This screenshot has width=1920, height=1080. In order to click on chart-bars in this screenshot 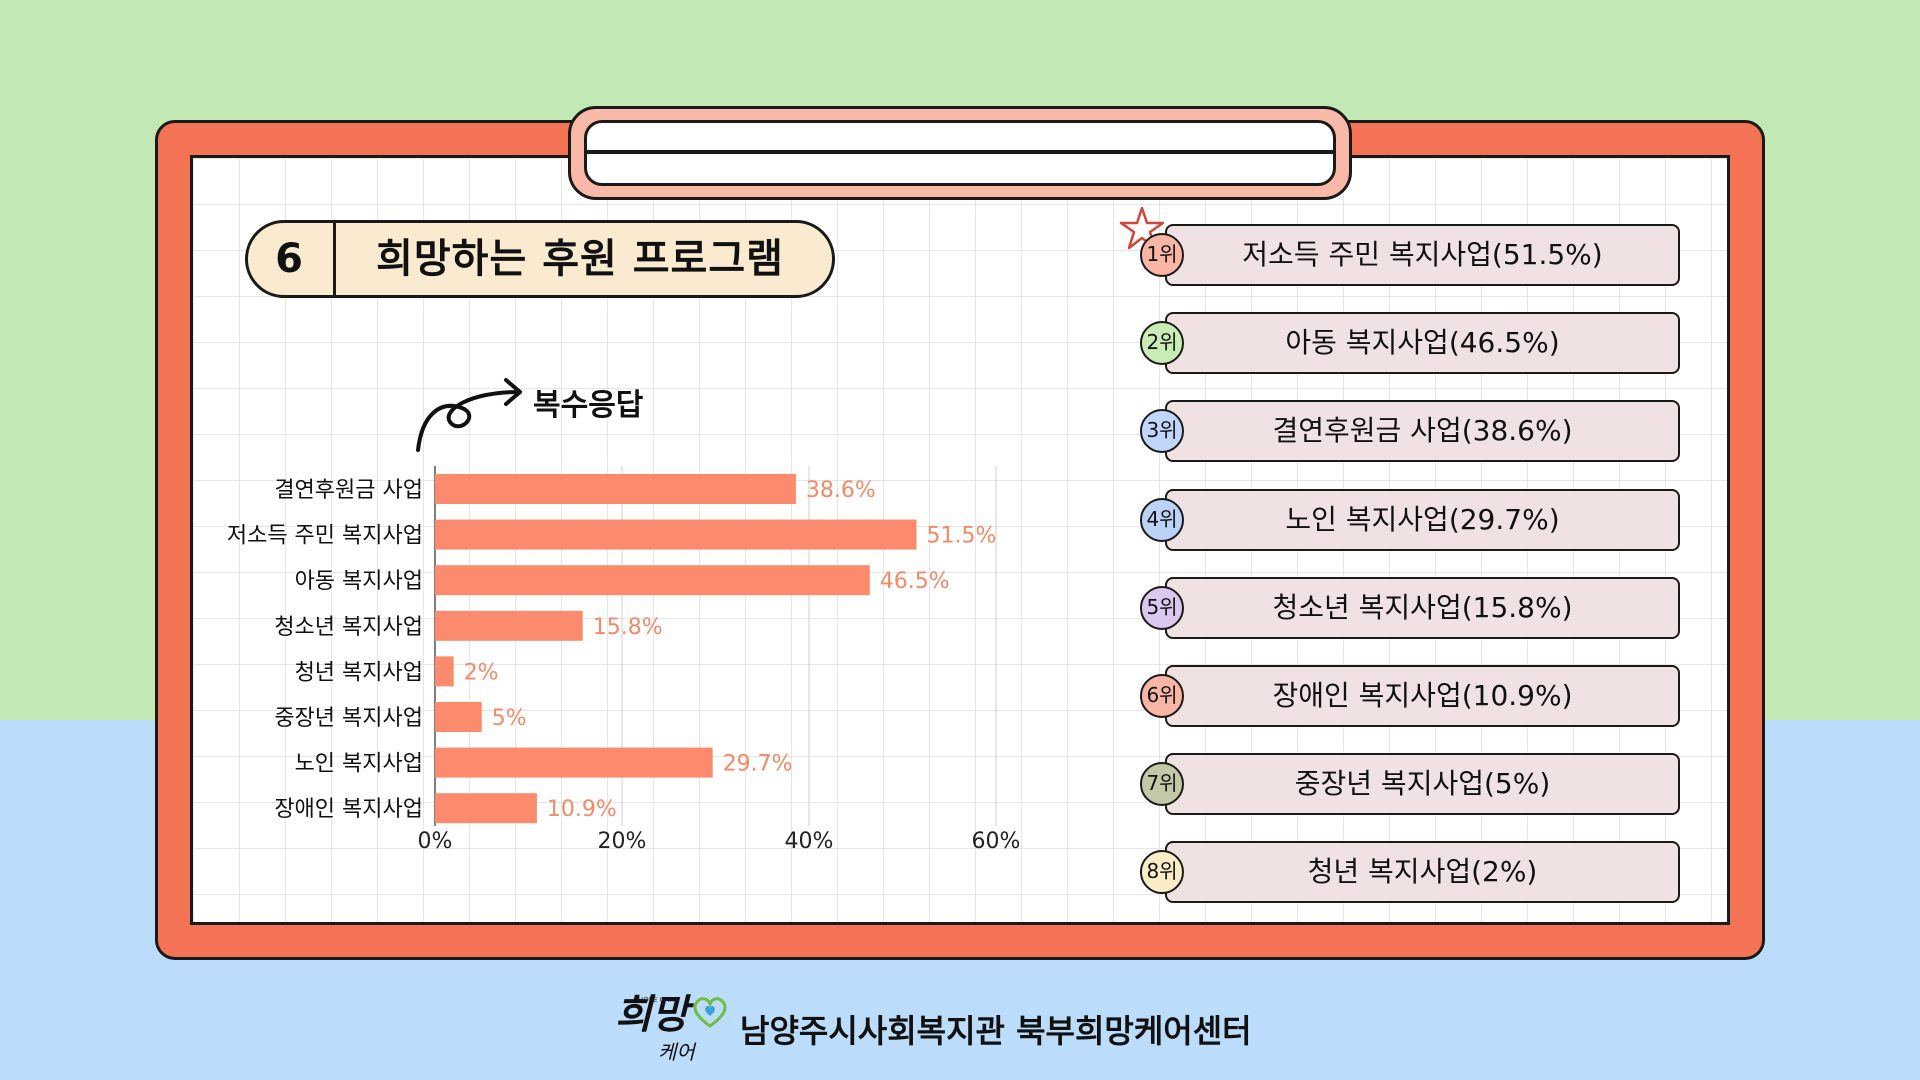, I will do `click(676, 649)`.